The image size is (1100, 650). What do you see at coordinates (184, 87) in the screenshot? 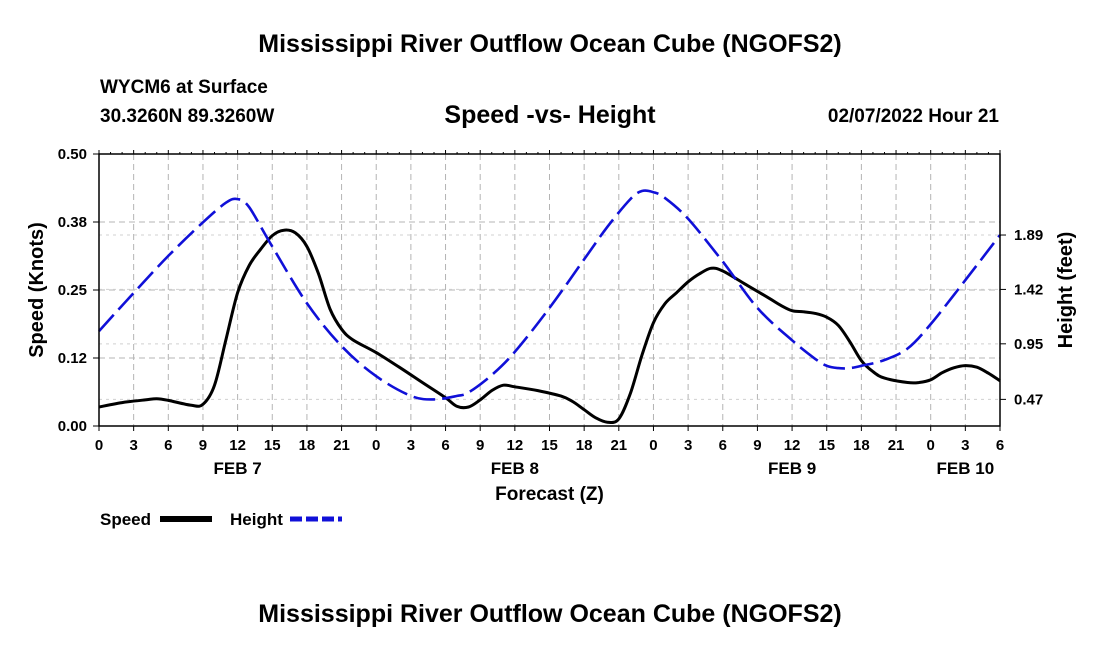
I see `station-label: WYCM6 at Surface` at bounding box center [184, 87].